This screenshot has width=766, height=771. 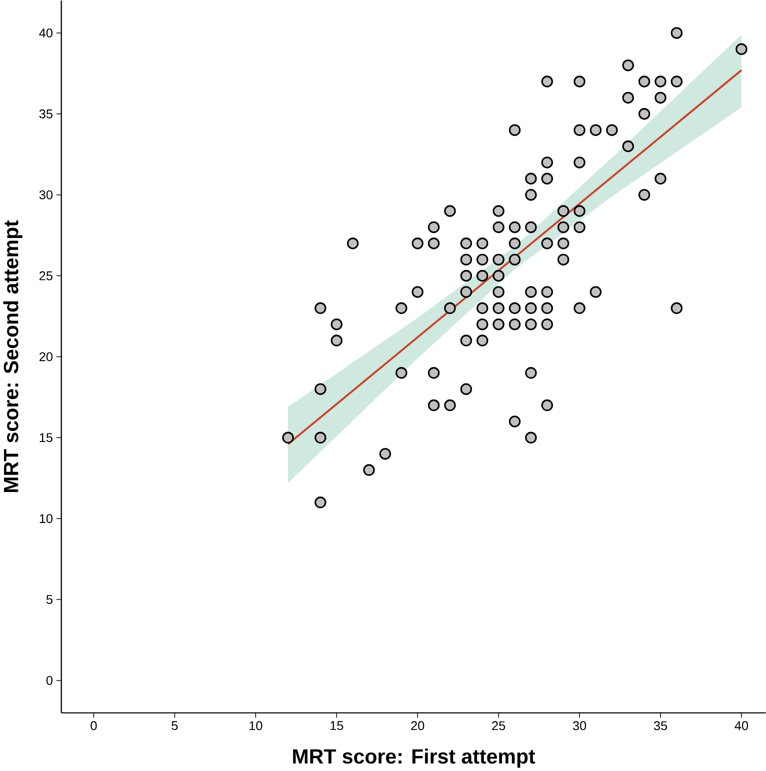 What do you see at coordinates (46, 519) in the screenshot?
I see `y-tick-label: 10` at bounding box center [46, 519].